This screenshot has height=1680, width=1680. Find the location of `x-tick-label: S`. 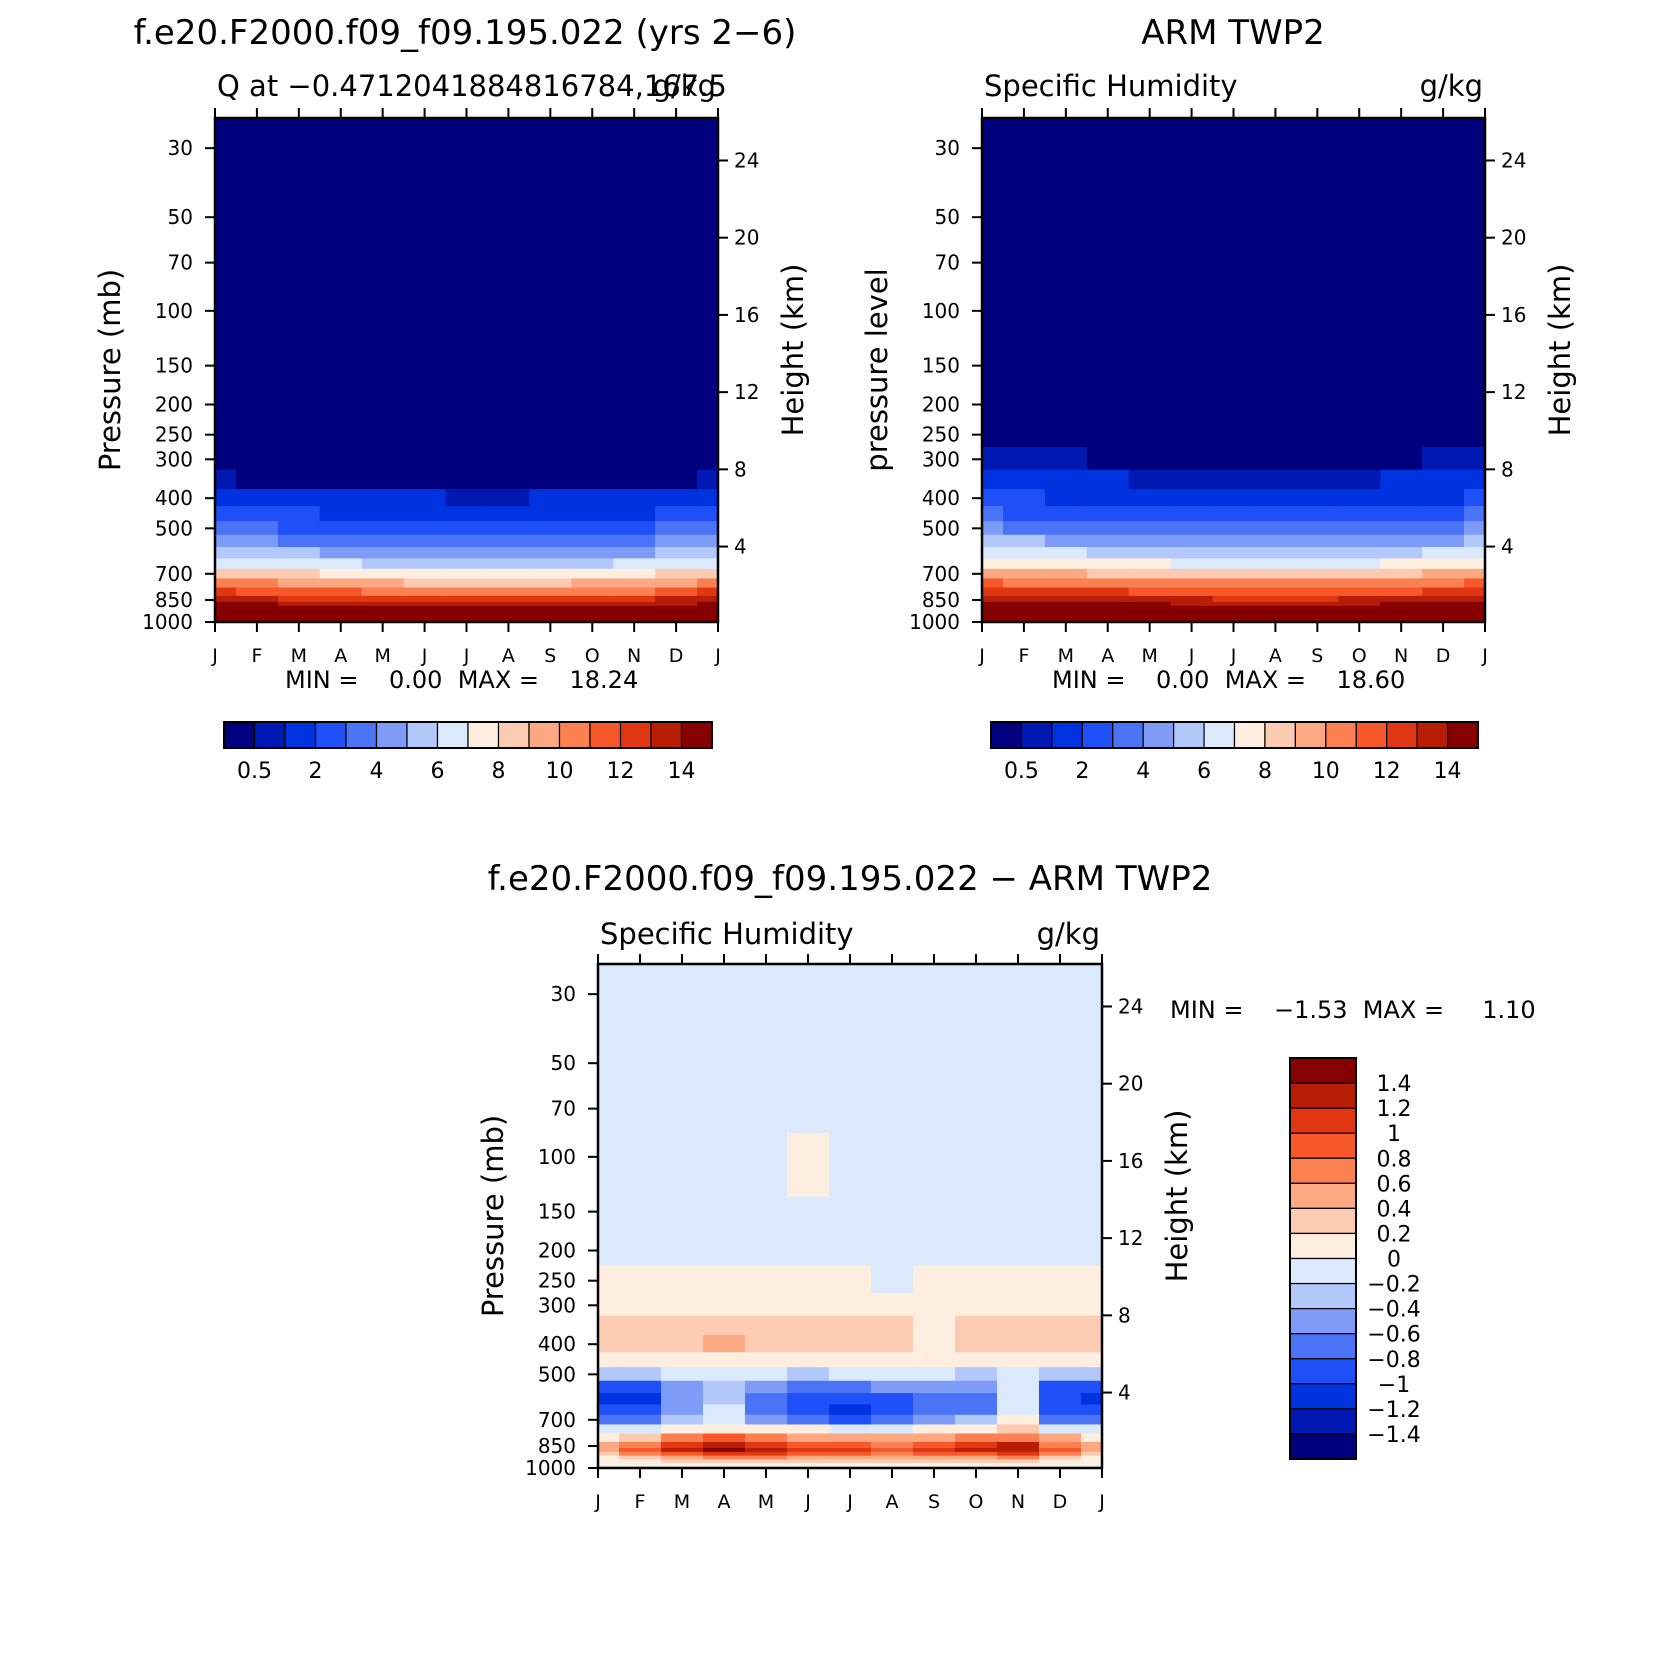

x-tick-label: S is located at coordinates (1317, 656).